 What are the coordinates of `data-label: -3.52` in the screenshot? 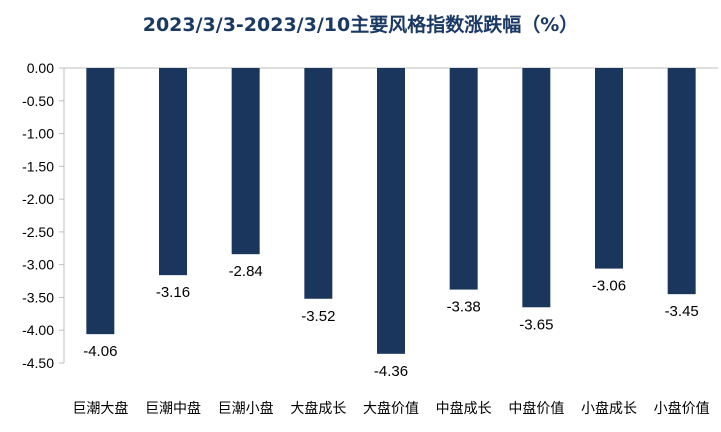 It's located at (318, 316).